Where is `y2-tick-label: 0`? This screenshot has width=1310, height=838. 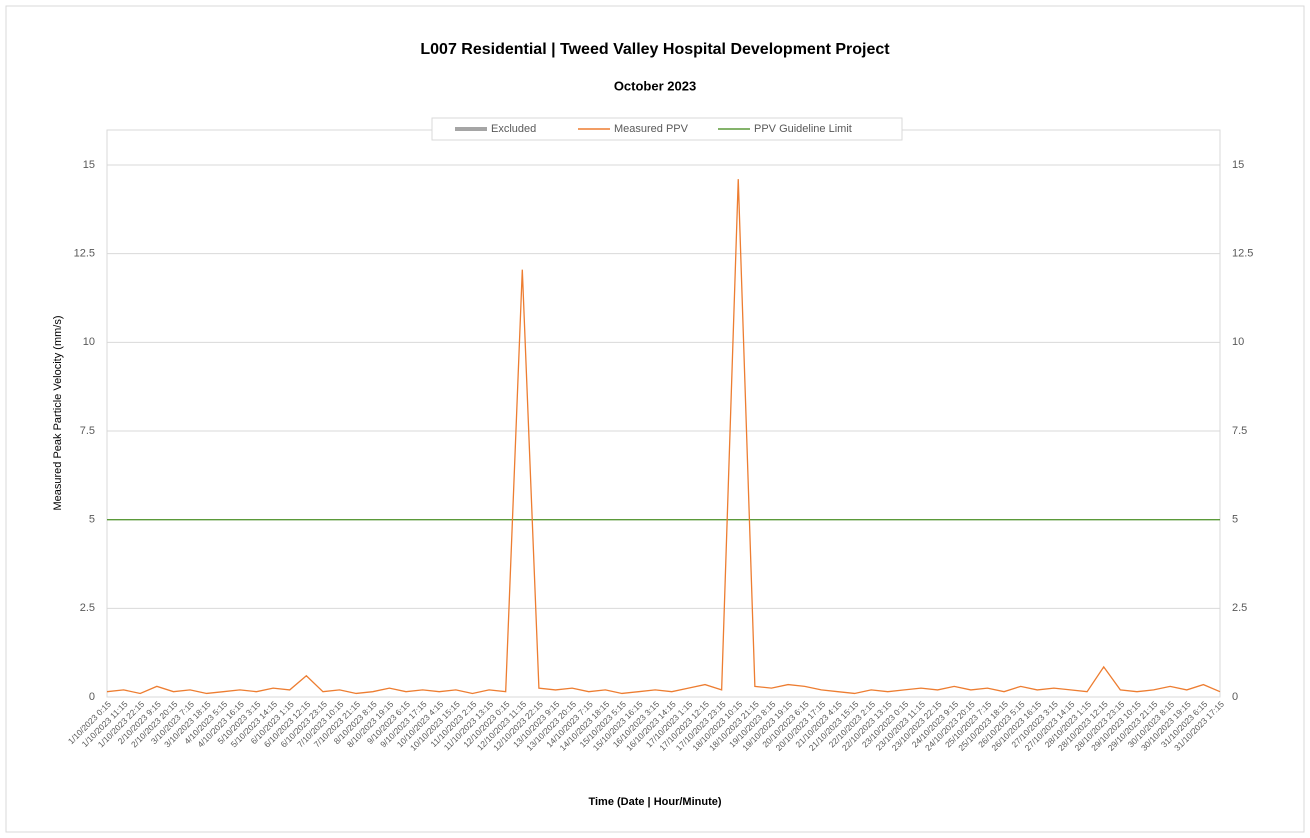 y2-tick-label: 0 is located at coordinates (1235, 697).